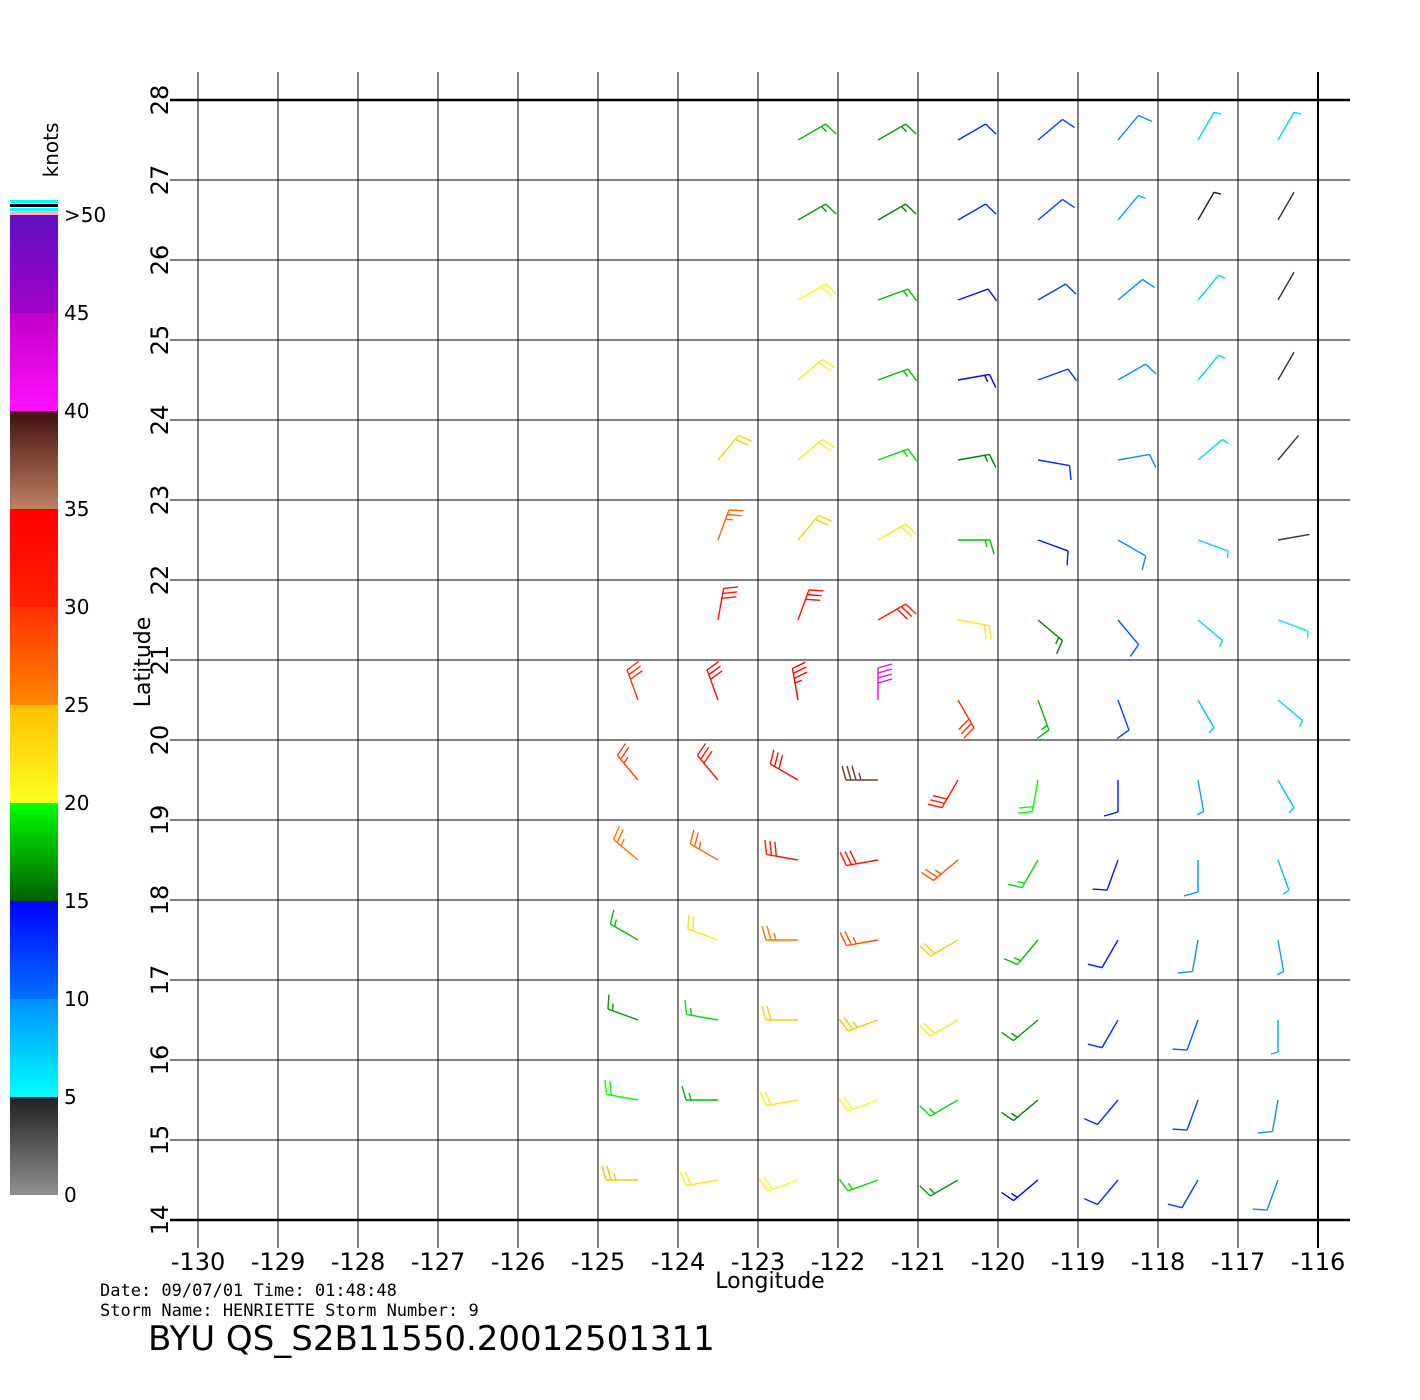 The width and height of the screenshot is (1420, 1400). Describe the element at coordinates (76, 411) in the screenshot. I see `colorbar-tick-label: 40` at that location.